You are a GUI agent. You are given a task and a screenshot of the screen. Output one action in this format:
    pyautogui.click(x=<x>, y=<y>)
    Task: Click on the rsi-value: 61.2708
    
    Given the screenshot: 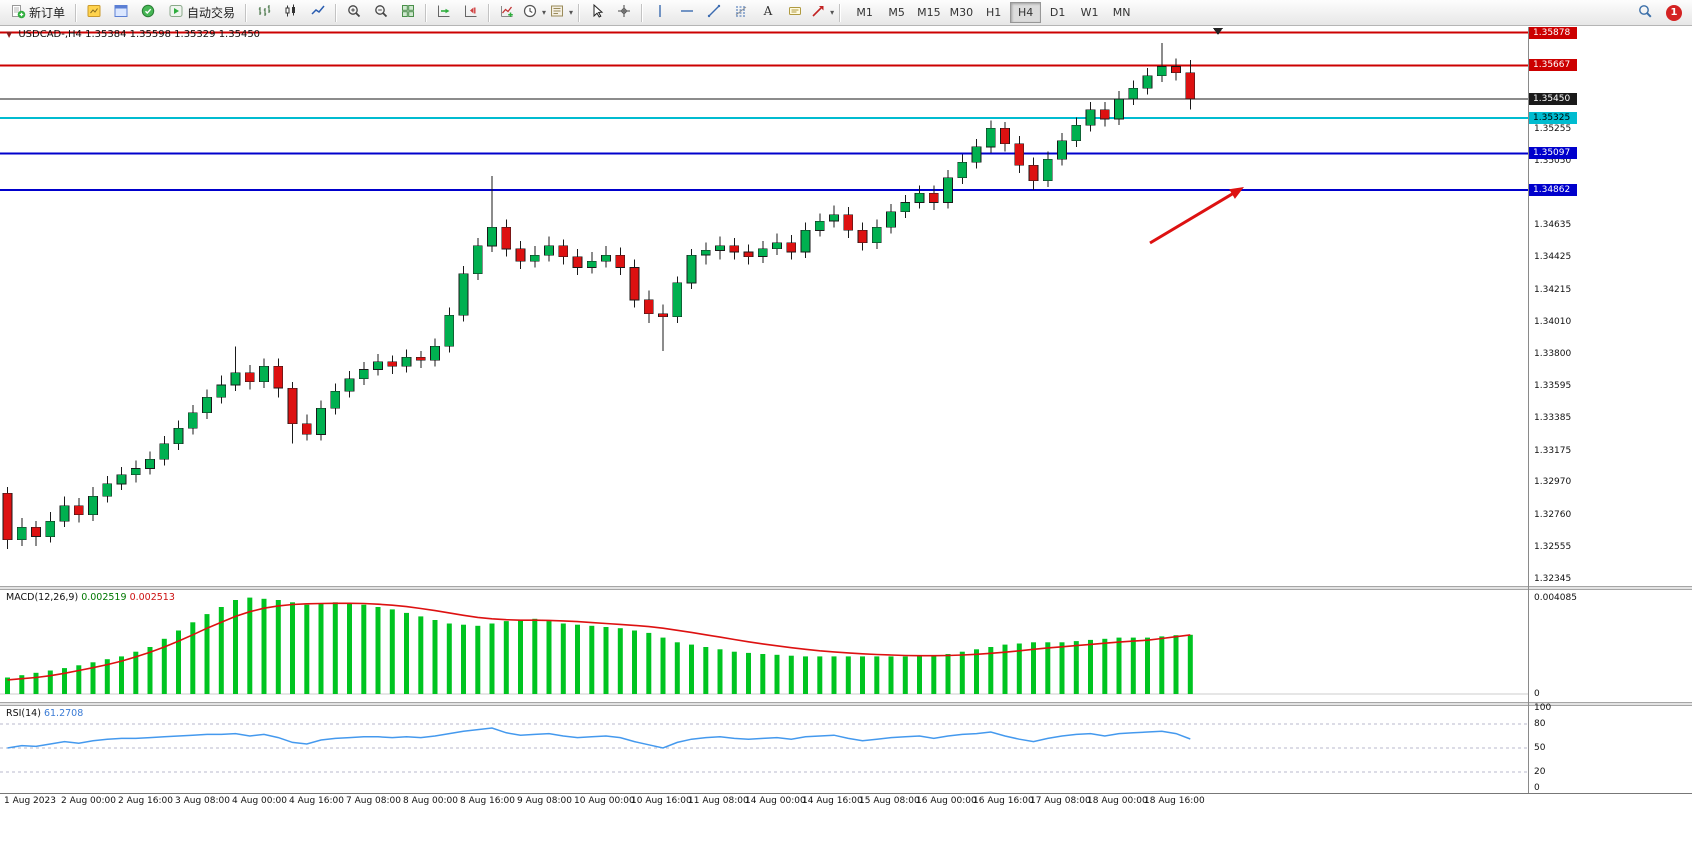 What is the action you would take?
    pyautogui.click(x=63, y=713)
    